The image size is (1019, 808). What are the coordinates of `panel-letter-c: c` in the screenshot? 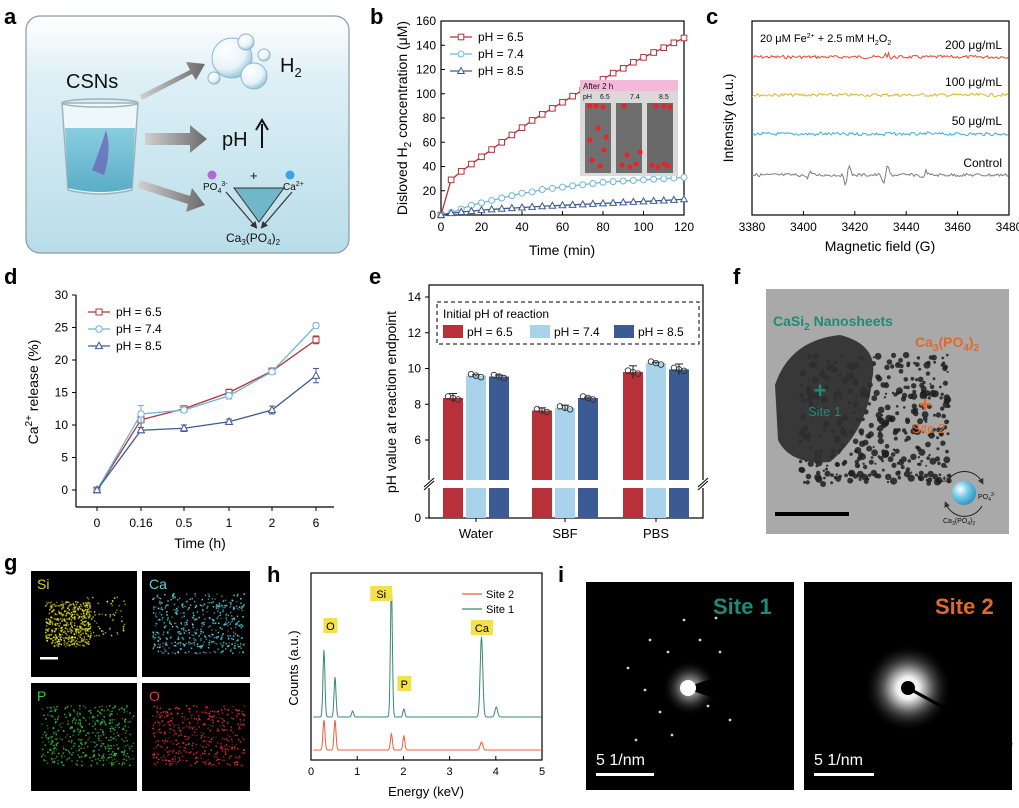 It's located at (712, 16).